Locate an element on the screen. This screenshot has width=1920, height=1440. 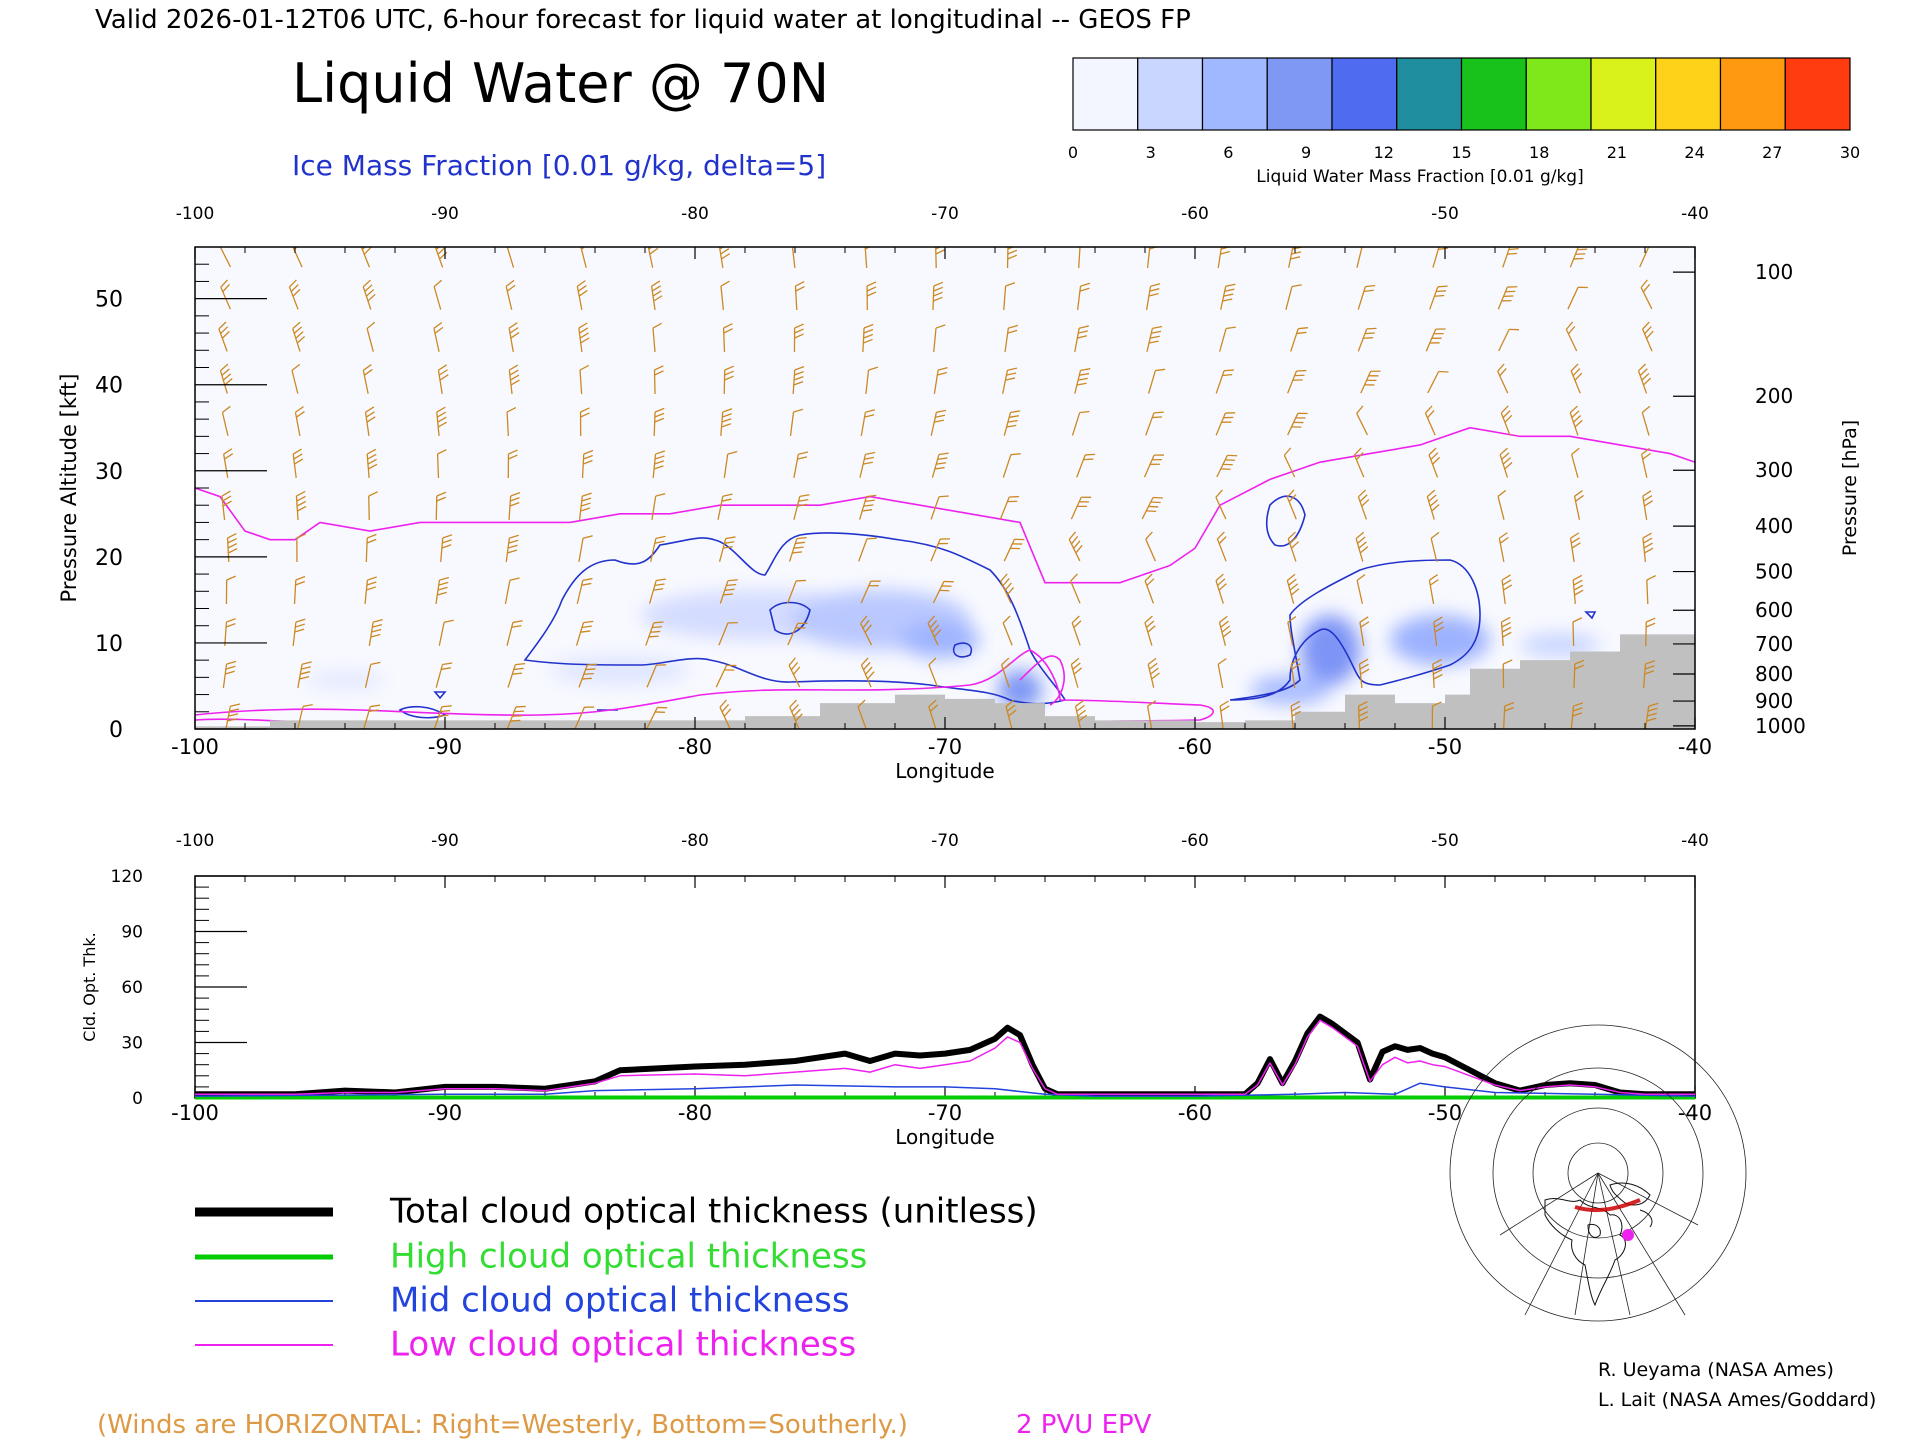
bottom-x-tick-label: -100 is located at coordinates (195, 1113).